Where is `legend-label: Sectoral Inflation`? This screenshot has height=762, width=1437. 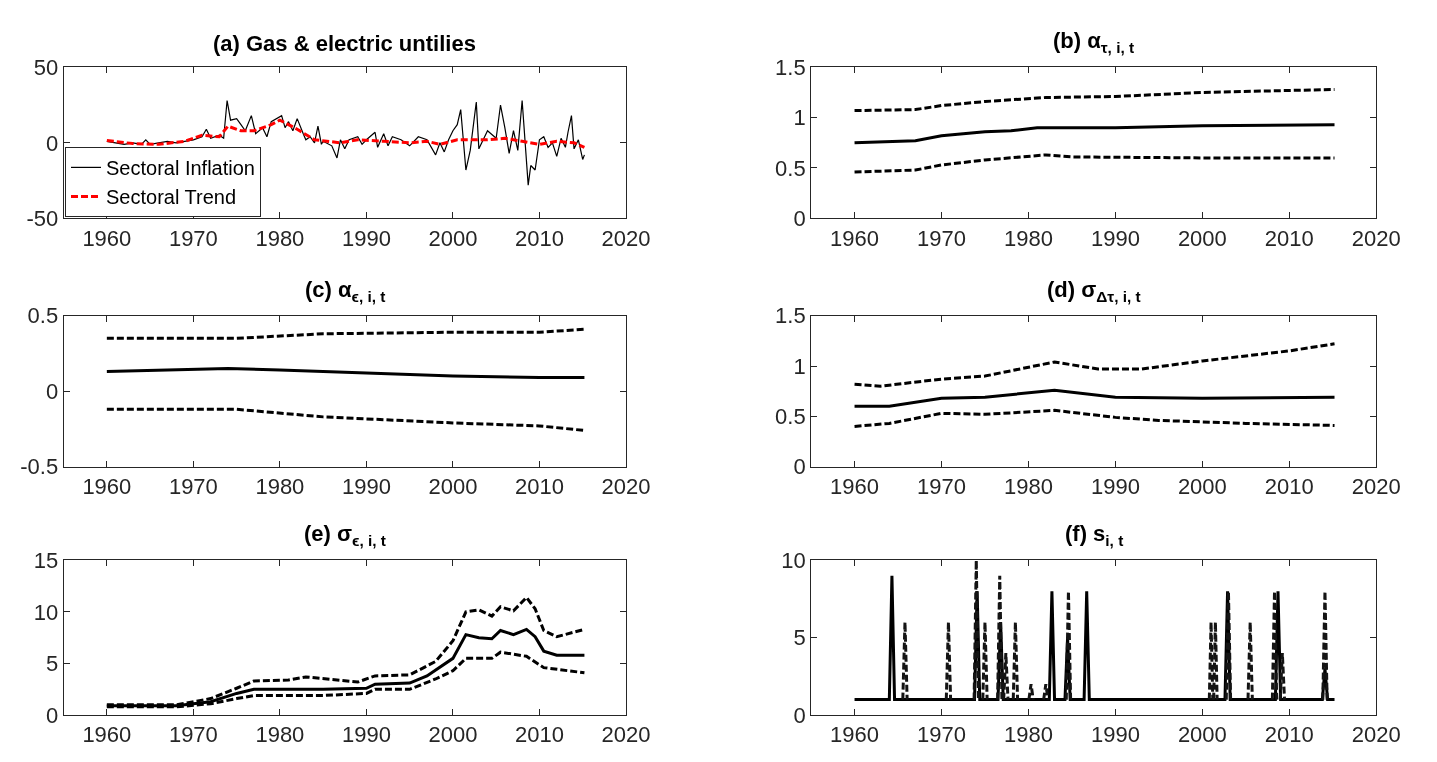
legend-label: Sectoral Inflation is located at coordinates (180, 168).